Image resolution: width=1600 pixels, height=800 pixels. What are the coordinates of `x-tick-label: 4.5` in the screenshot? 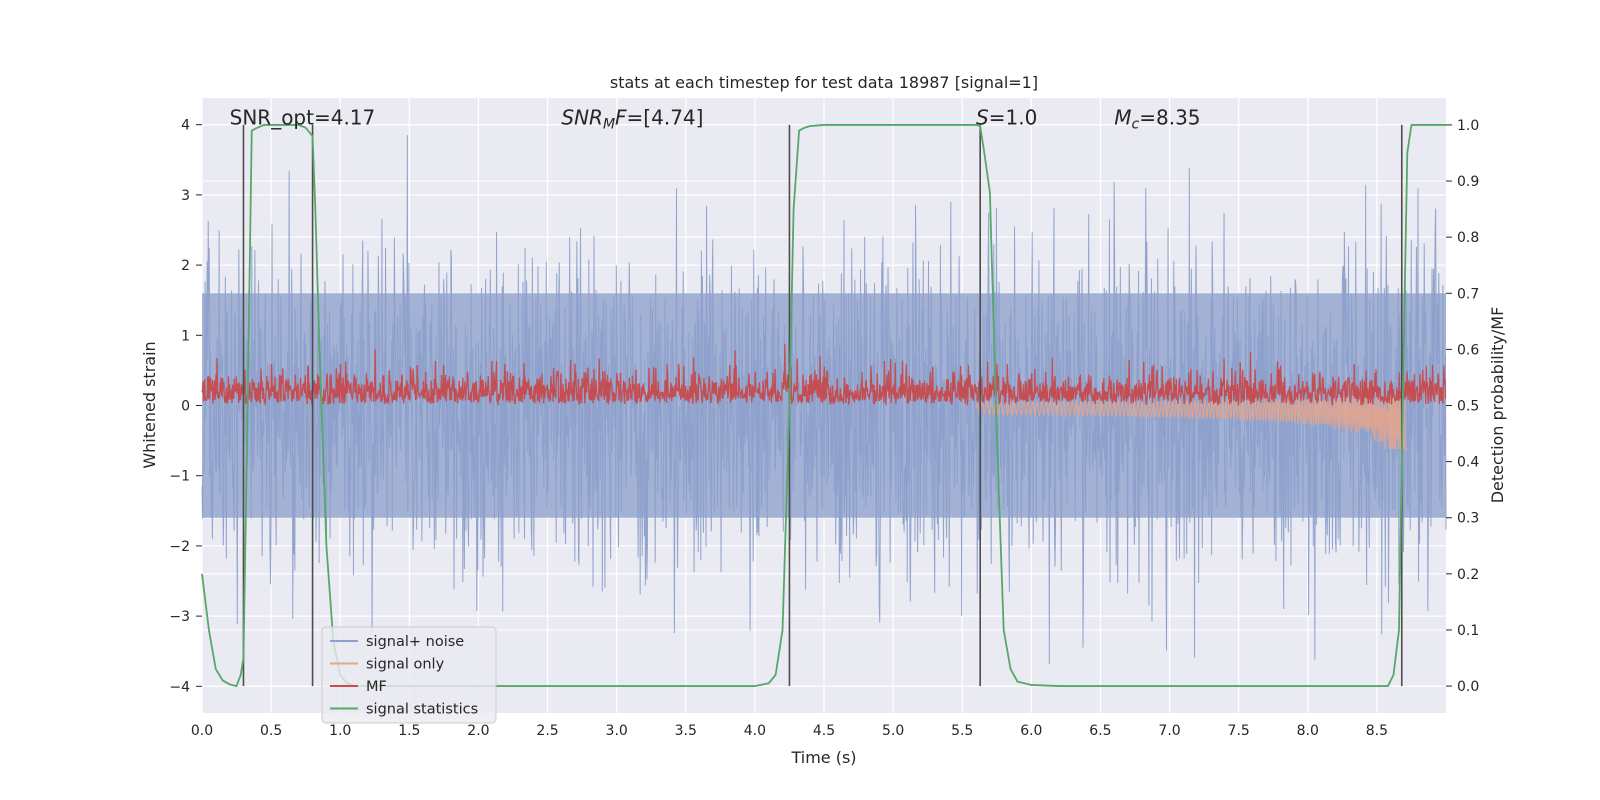 It's located at (824, 731).